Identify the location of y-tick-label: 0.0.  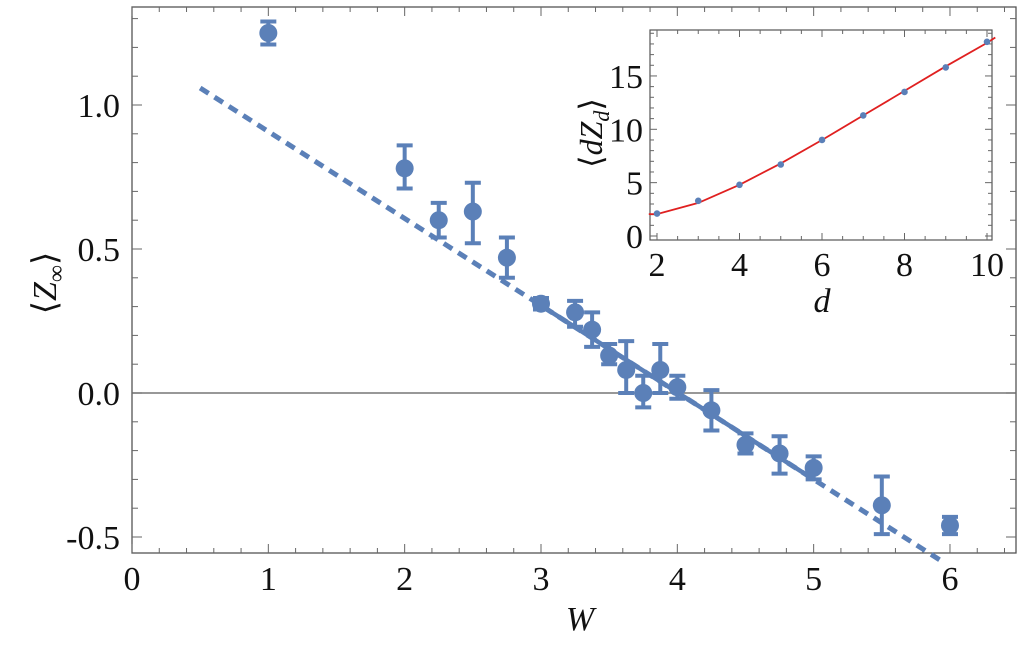
(99, 394).